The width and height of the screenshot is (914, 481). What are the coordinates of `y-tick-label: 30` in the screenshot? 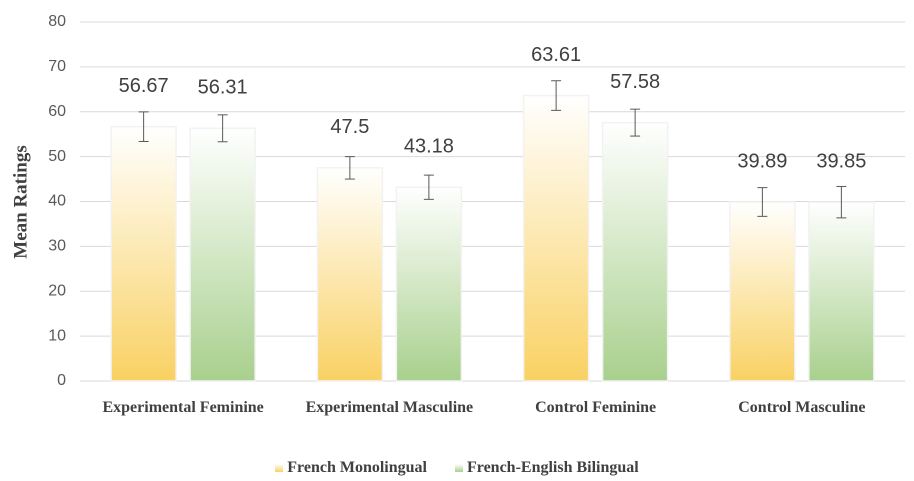 It's located at (57, 246).